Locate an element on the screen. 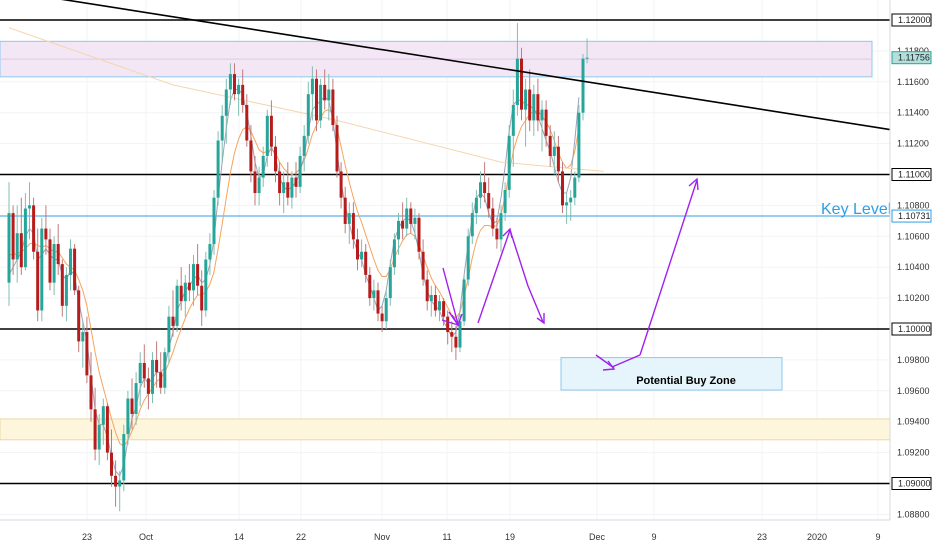 This screenshot has width=932, height=550. price-axis-background is located at coordinates (911, 275).